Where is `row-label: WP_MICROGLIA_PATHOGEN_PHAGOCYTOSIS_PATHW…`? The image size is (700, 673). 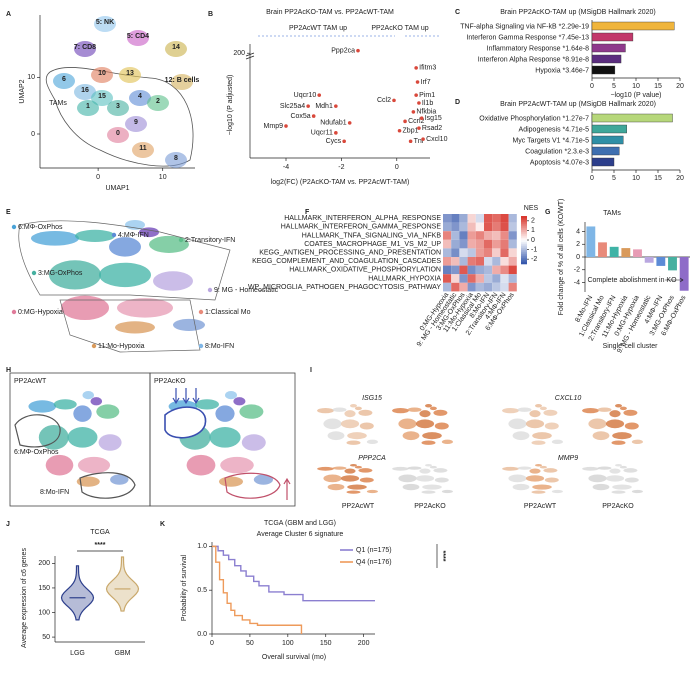
row-label: WP_MICROGLIA_PATHOGEN_PHAGOCYTOSIS_PATHW… is located at coordinates (344, 287).